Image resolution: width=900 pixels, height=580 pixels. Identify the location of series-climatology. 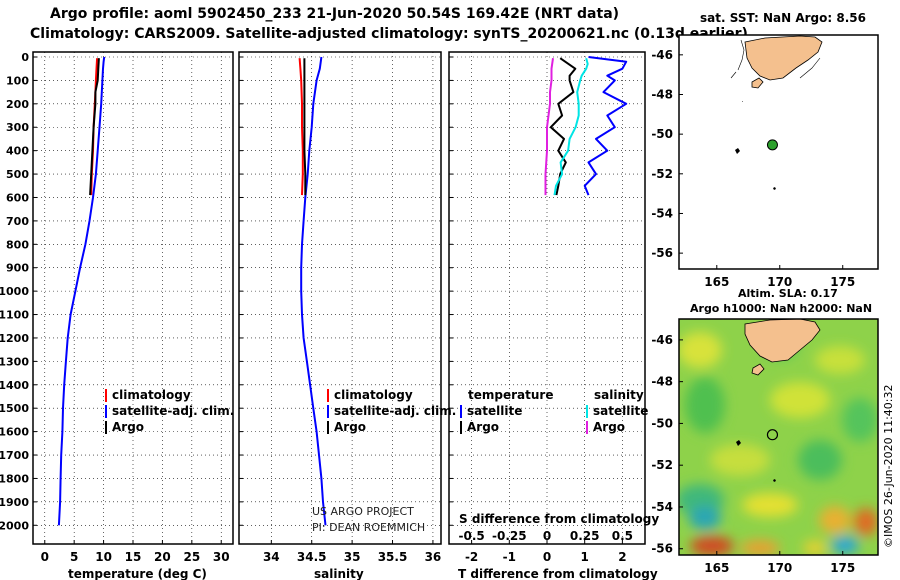
(301, 127).